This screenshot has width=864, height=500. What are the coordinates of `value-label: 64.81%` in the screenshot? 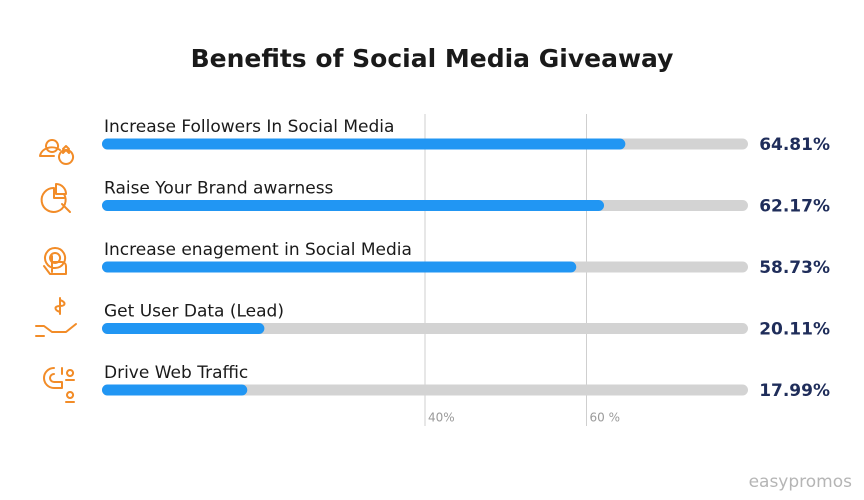 It's located at (794, 145).